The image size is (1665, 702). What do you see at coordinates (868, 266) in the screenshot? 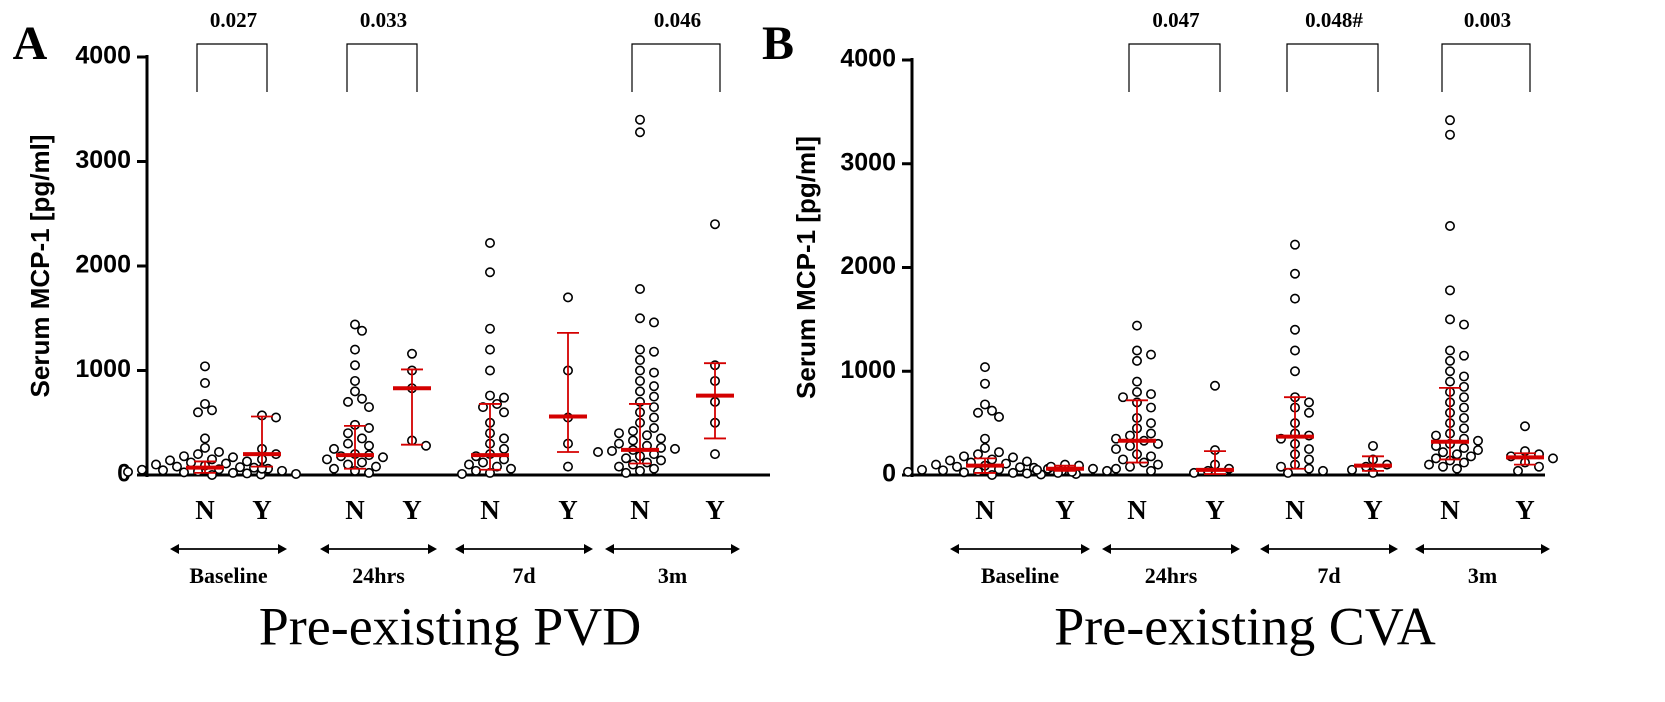
I see `y-tick-label: 2000` at bounding box center [868, 266].